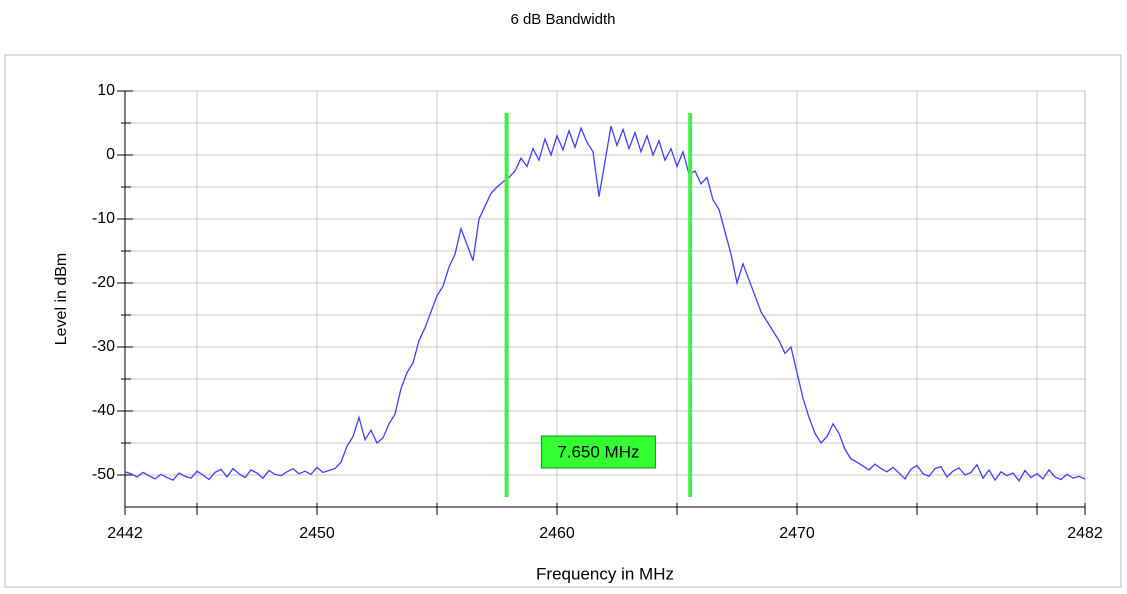  What do you see at coordinates (797, 533) in the screenshot?
I see `x-tick-label: 2470` at bounding box center [797, 533].